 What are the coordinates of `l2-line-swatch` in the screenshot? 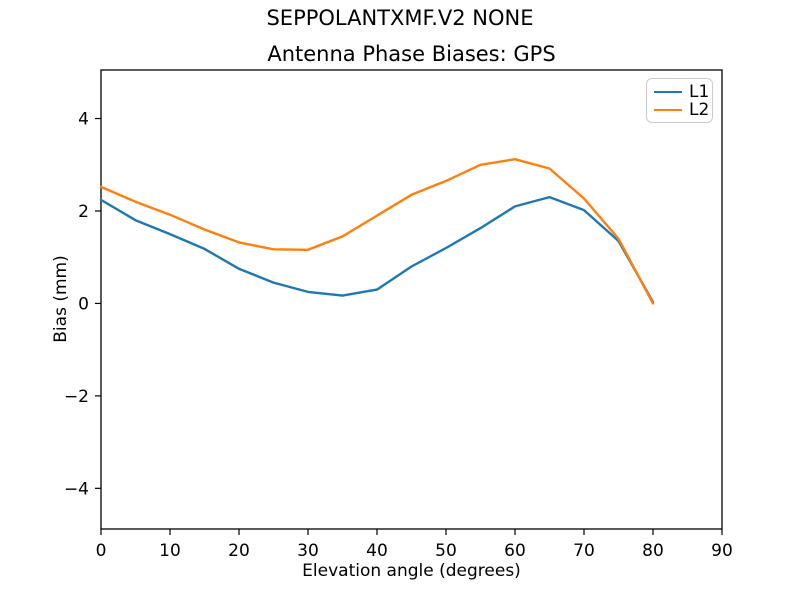 It's located at (668, 110).